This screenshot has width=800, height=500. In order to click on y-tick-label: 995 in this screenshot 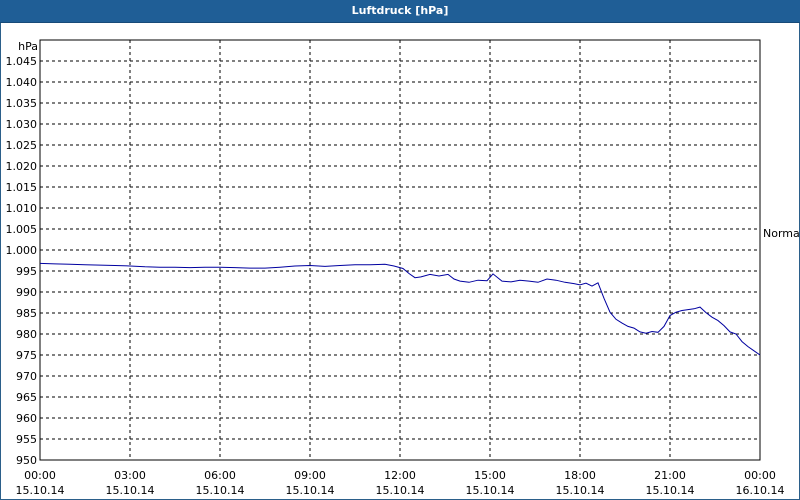, I will do `click(26, 271)`.